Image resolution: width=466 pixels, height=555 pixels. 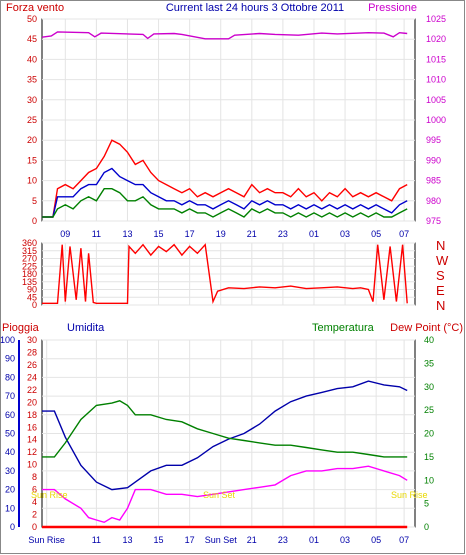 I want to click on climate-x-tick-label: Sun Rise, so click(x=46, y=540).